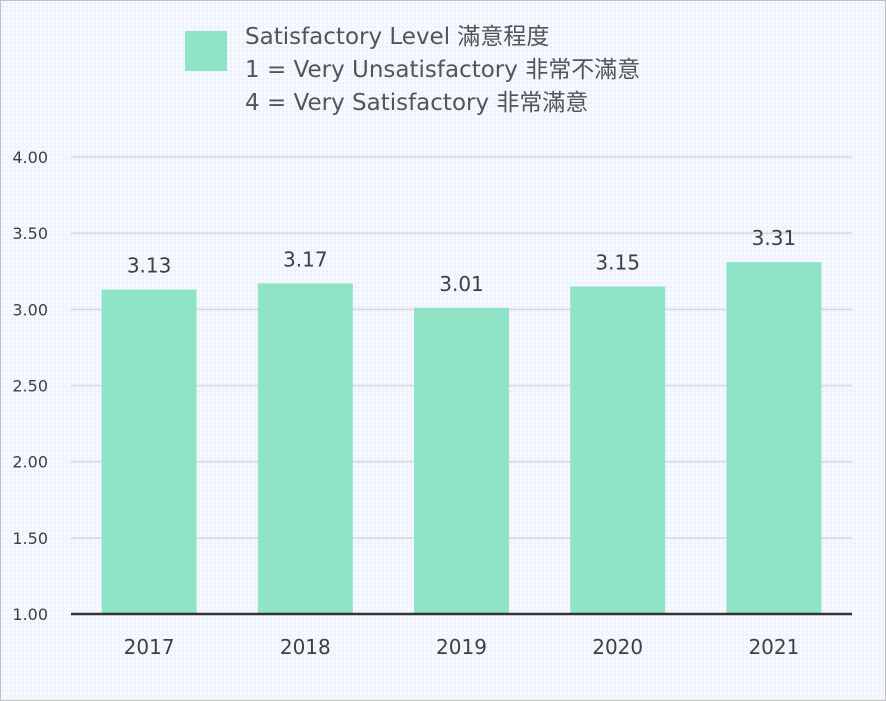 This screenshot has height=701, width=886. I want to click on y-tick-label: 3.00, so click(30, 309).